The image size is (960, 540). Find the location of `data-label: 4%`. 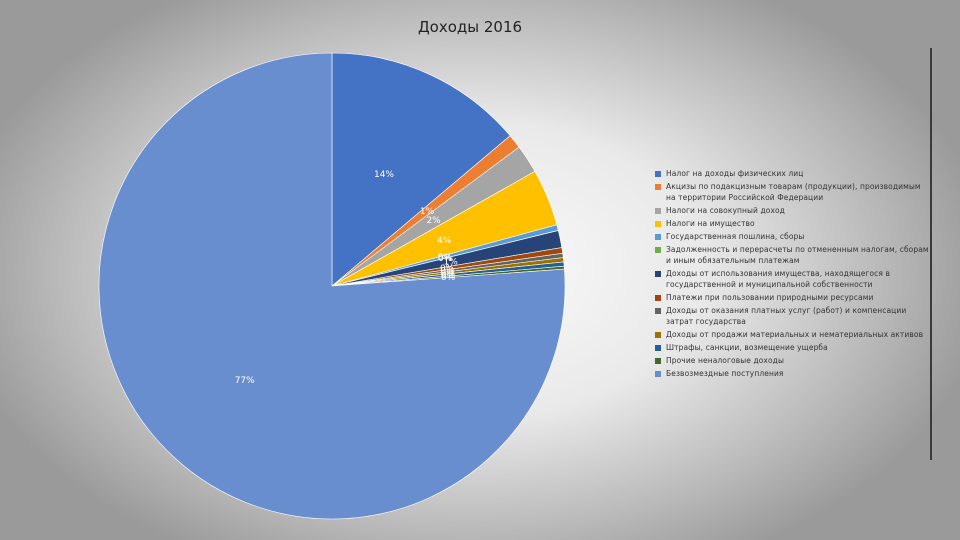

data-label: 4% is located at coordinates (444, 241).